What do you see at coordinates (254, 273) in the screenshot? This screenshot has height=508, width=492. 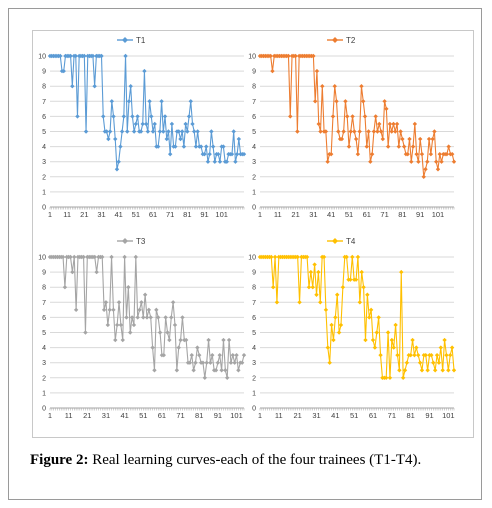 I see `y-tick-label-t4: 9` at bounding box center [254, 273].